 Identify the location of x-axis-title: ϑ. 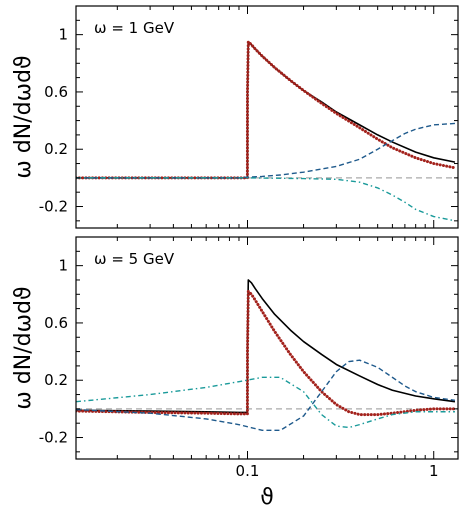
(267, 497).